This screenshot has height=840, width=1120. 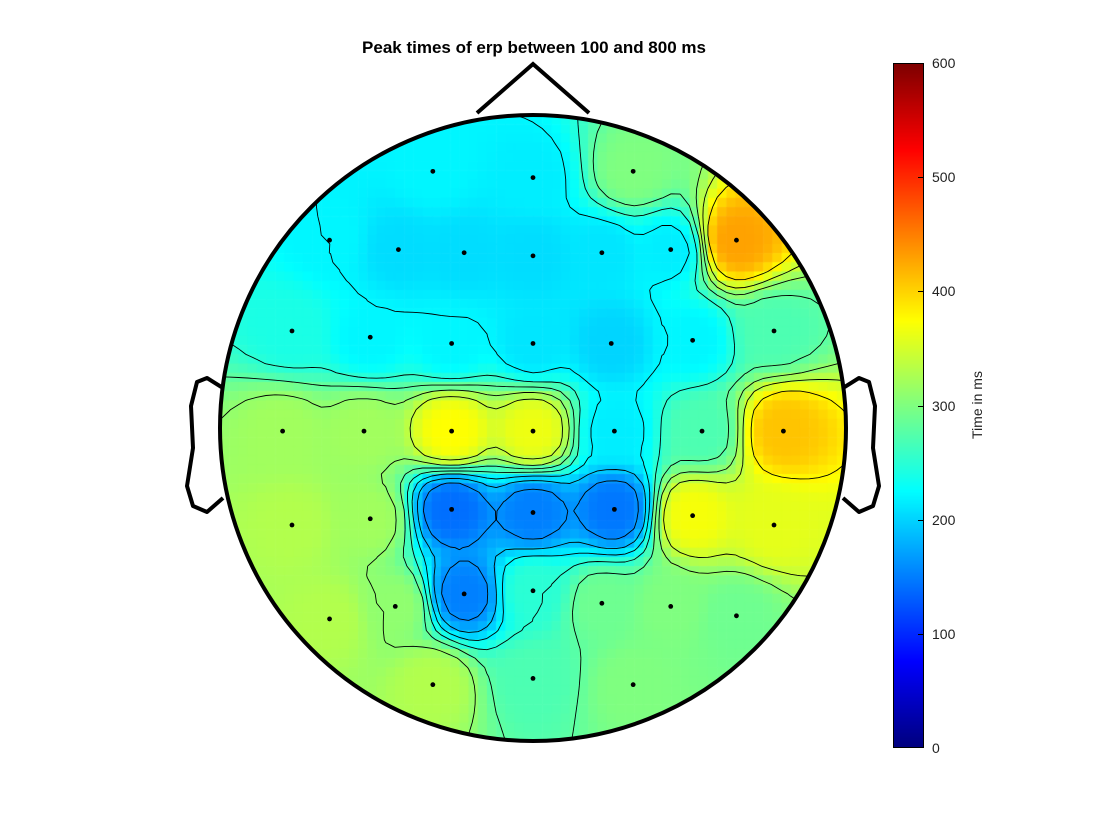 I want to click on colorbar-tick-label: 100, so click(x=944, y=633).